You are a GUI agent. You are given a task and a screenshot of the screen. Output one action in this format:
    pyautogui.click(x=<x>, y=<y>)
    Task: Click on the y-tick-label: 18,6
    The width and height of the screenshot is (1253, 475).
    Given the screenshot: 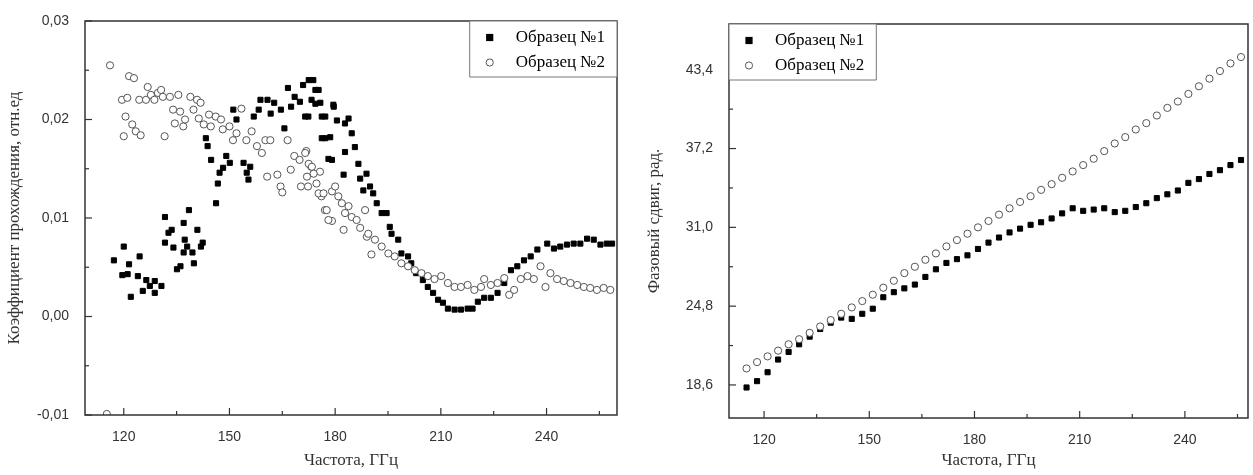 What is the action you would take?
    pyautogui.click(x=699, y=383)
    